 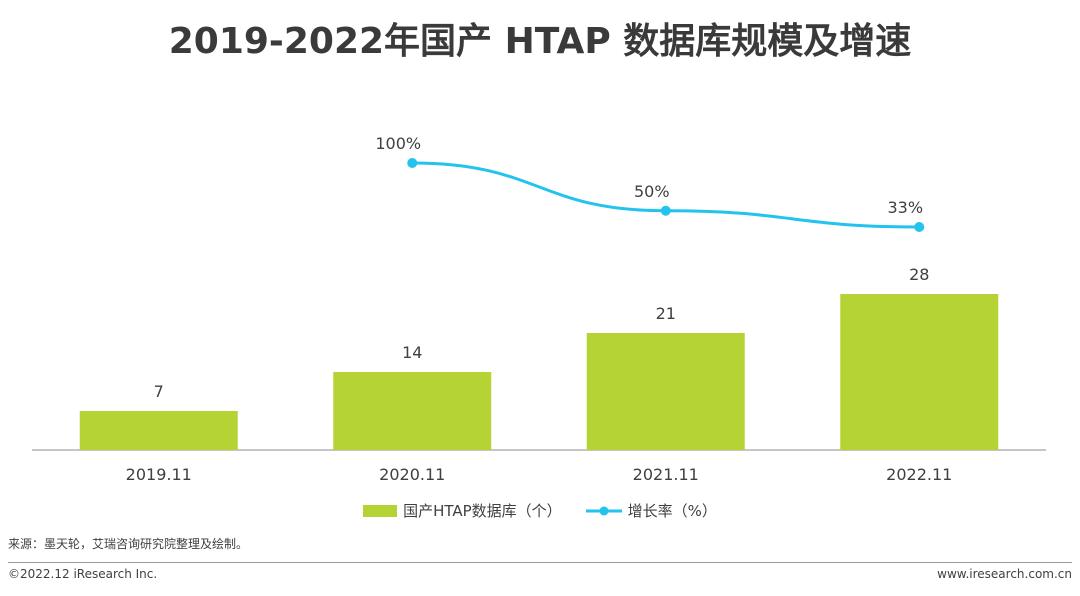 What do you see at coordinates (919, 474) in the screenshot?
I see `x-tick-label: 2022.11` at bounding box center [919, 474].